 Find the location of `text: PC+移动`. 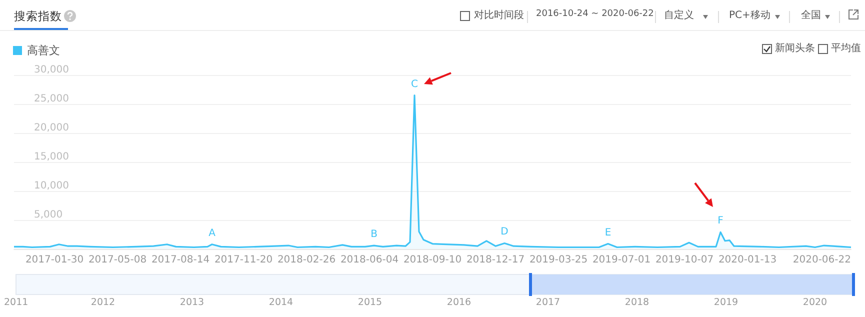

text: PC+移动 is located at coordinates (749, 15).